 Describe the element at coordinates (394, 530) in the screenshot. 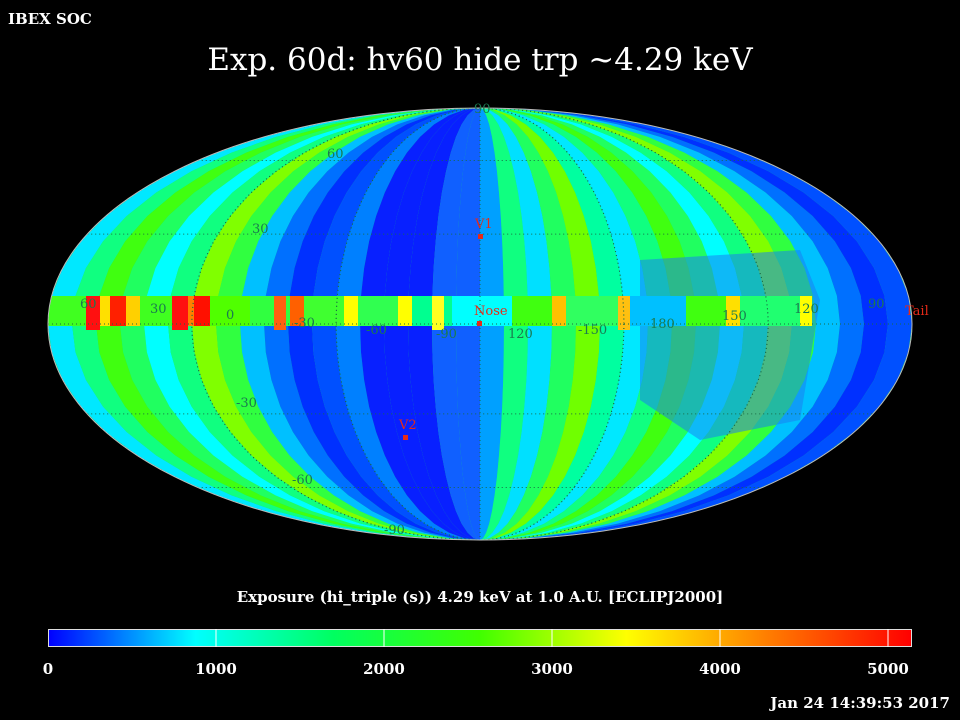

I see `lat-label: -90` at that location.